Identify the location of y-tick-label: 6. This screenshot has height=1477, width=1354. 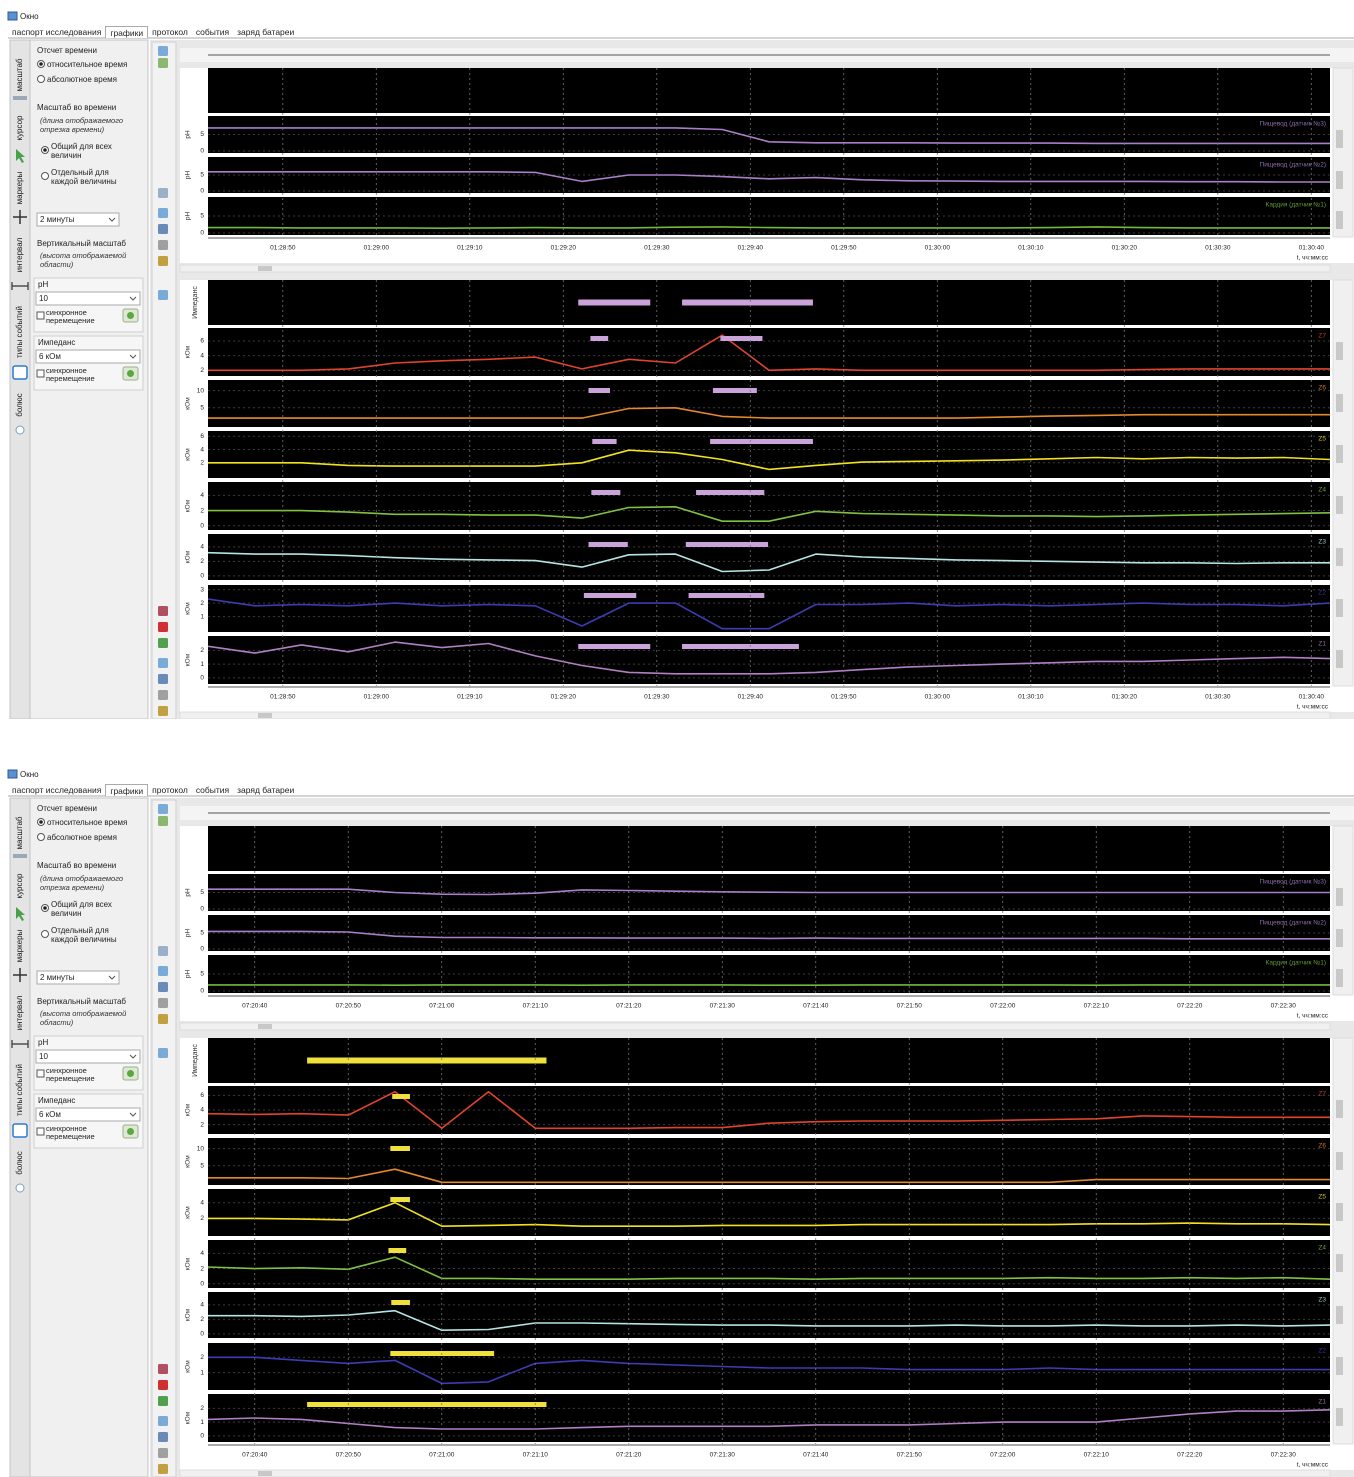
(202, 436).